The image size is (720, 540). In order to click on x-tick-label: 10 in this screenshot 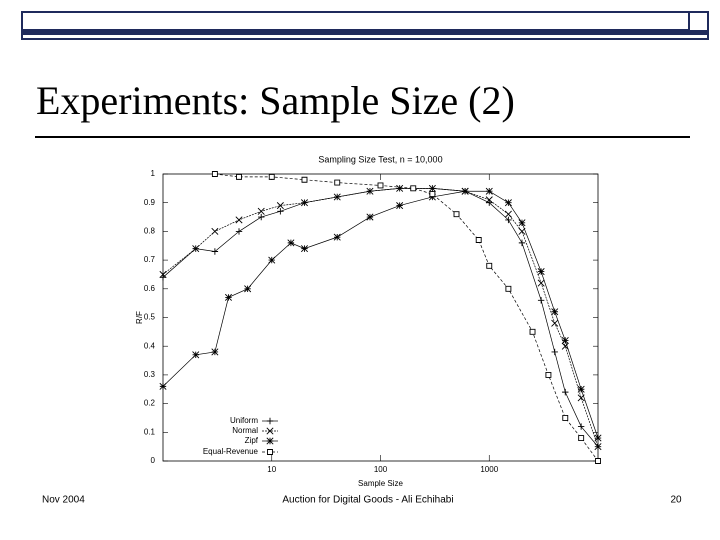, I will do `click(271, 469)`.